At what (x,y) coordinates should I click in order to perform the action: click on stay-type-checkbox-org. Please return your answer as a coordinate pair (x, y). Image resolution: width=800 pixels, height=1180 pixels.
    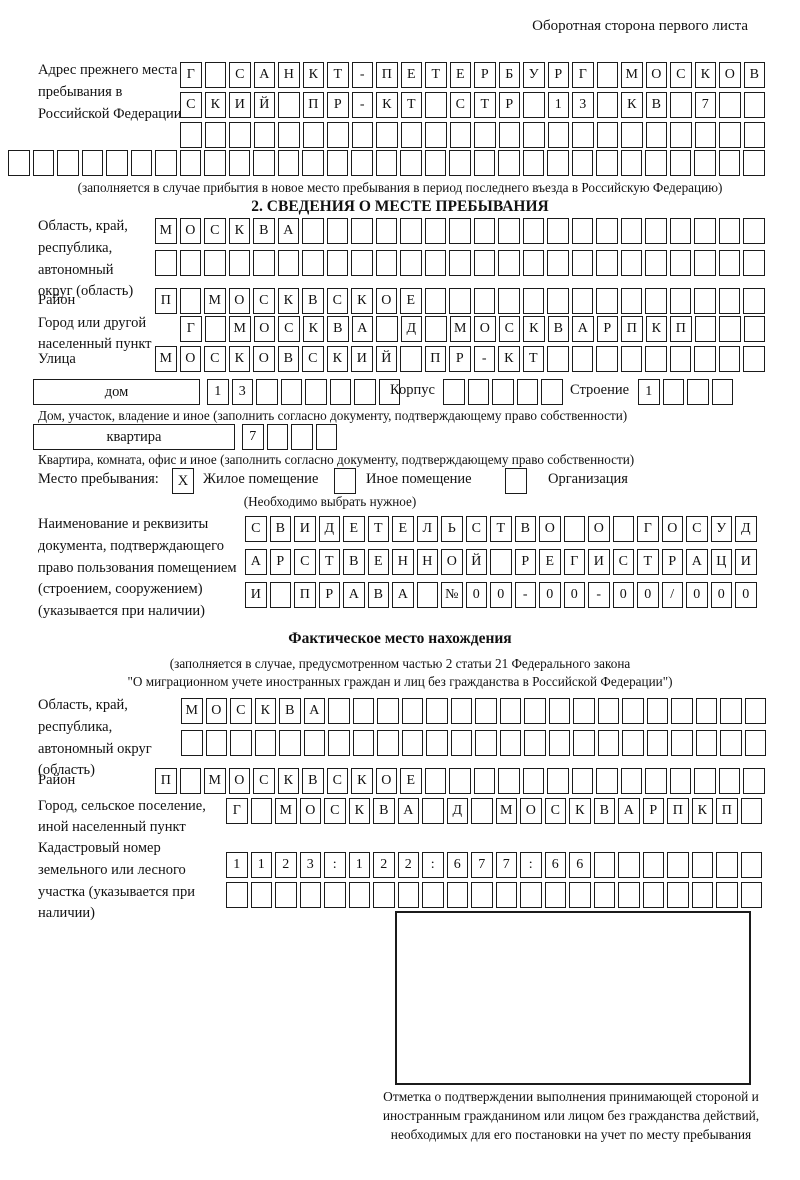
    Looking at the image, I should click on (516, 481).